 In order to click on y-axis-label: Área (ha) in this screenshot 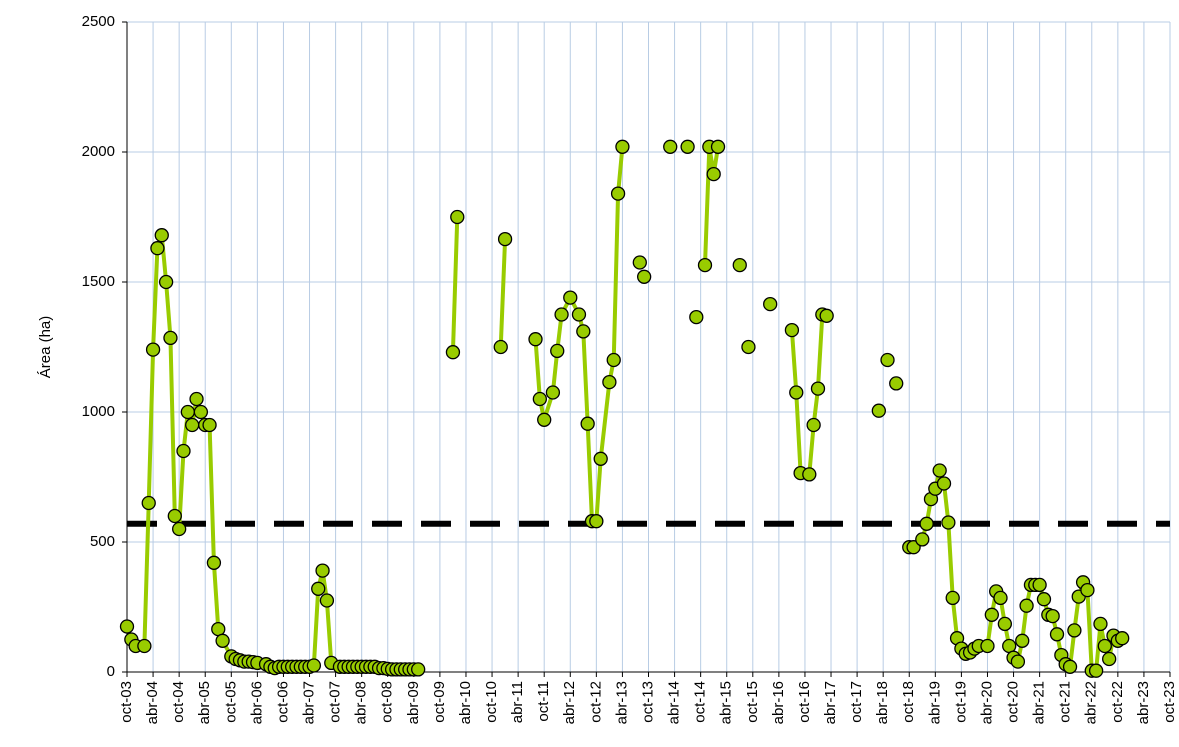, I will do `click(45, 347)`.